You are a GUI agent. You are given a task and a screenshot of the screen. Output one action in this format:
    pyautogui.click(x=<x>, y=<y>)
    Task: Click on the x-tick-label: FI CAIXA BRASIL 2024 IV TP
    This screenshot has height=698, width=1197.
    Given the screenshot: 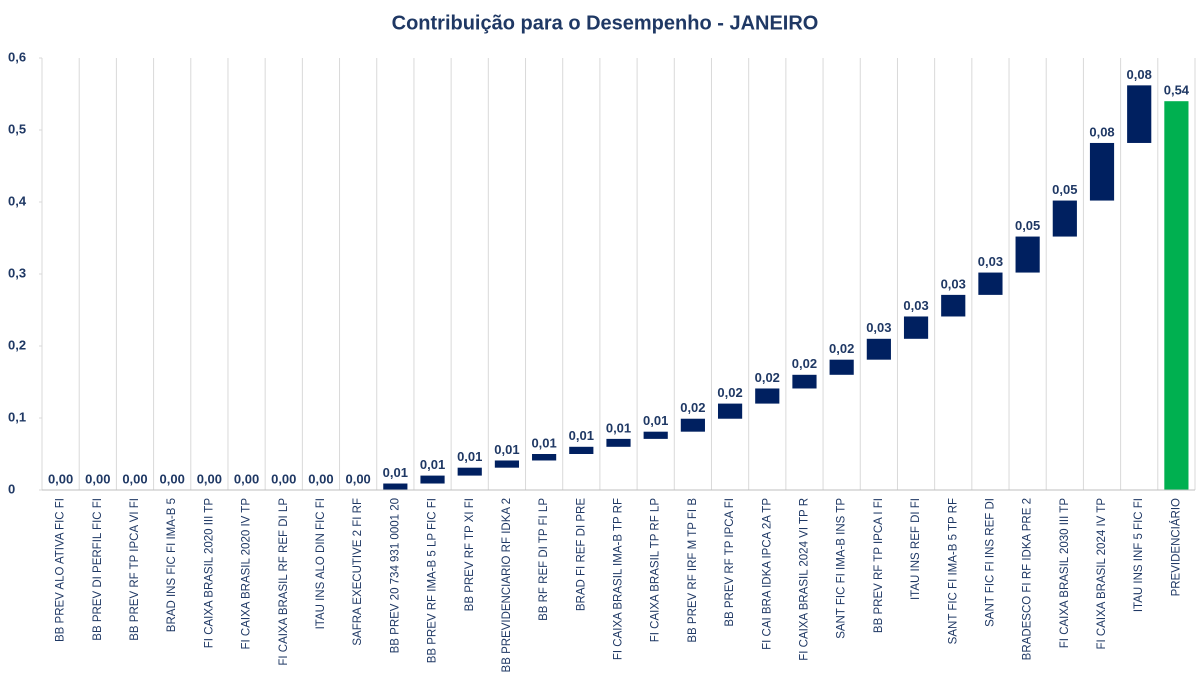 What is the action you would take?
    pyautogui.click(x=1102, y=574)
    